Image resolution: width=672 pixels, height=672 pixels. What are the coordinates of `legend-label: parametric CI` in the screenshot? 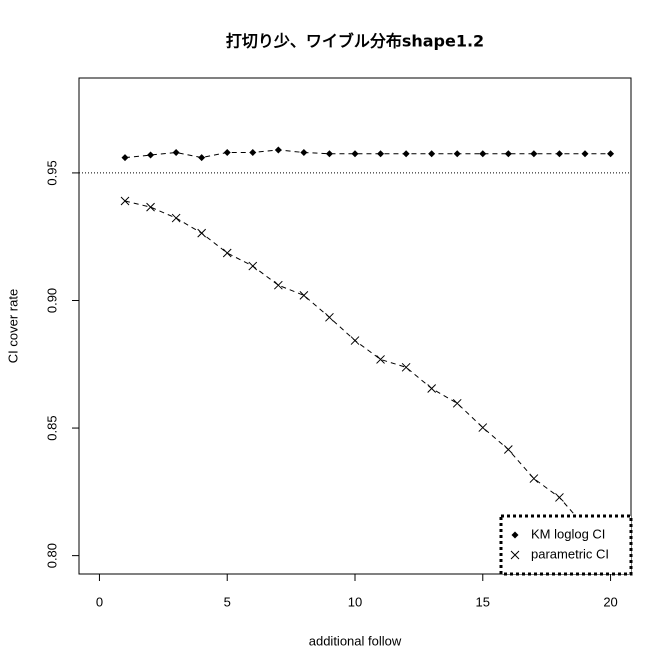 It's located at (570, 553).